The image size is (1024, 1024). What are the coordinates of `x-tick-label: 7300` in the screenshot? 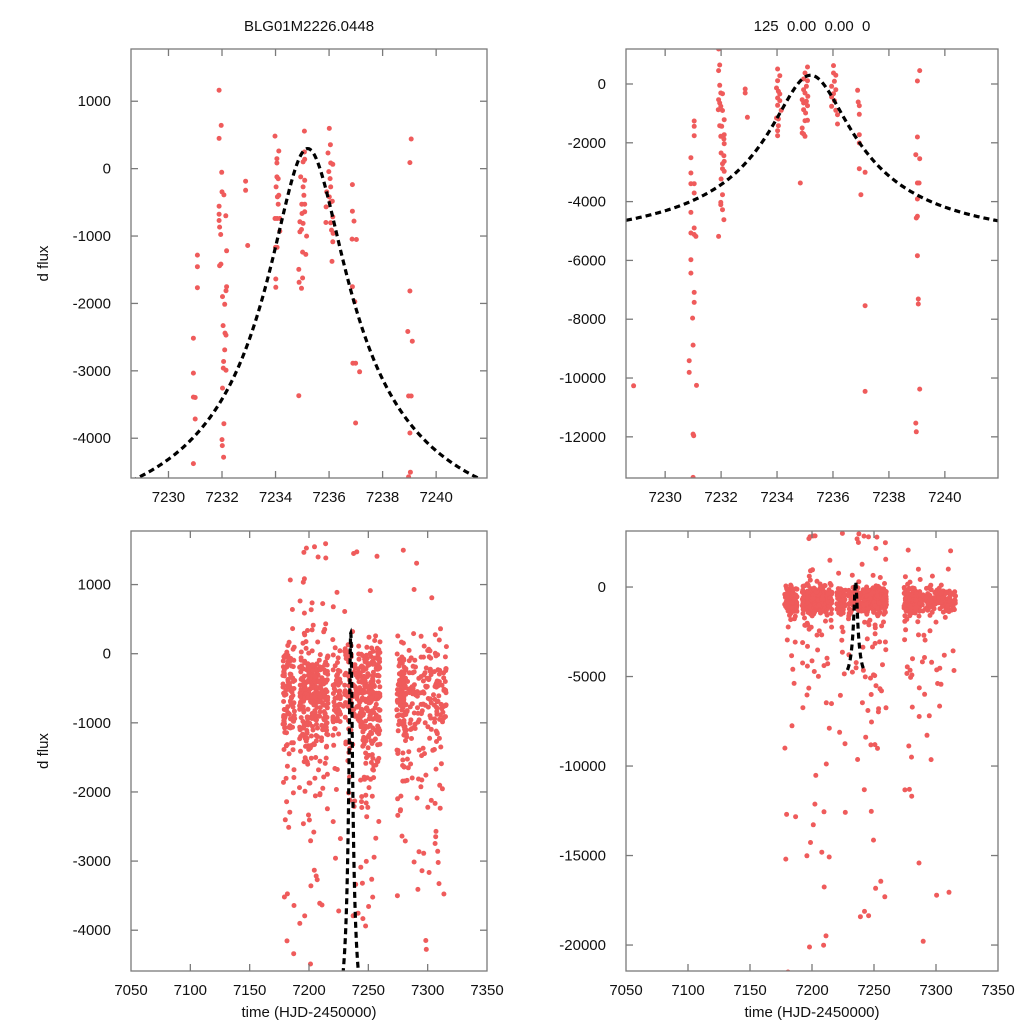 It's located at (427, 990).